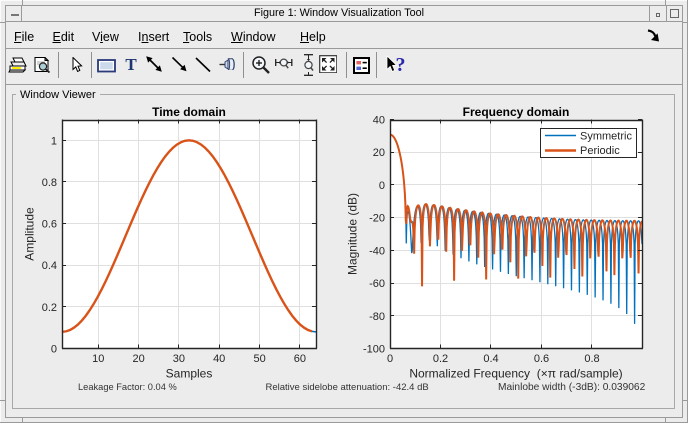 The image size is (688, 423). What do you see at coordinates (515, 374) in the screenshot?
I see `svg-text:Normalized Frequency (×π rad/: Normalized Frequency (×π rad/sample)` at bounding box center [515, 374].